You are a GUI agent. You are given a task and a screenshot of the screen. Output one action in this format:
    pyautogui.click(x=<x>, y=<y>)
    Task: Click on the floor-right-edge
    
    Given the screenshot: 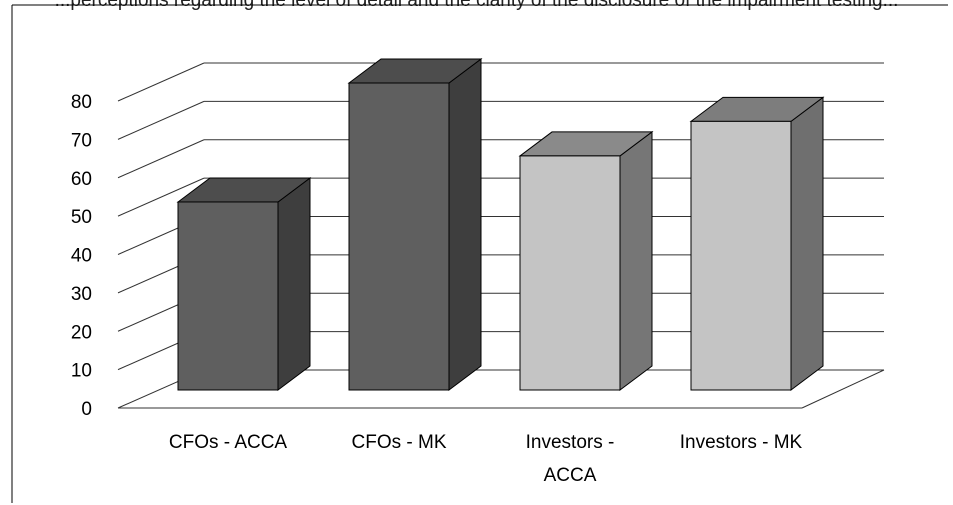 What is the action you would take?
    pyautogui.click(x=843, y=389)
    